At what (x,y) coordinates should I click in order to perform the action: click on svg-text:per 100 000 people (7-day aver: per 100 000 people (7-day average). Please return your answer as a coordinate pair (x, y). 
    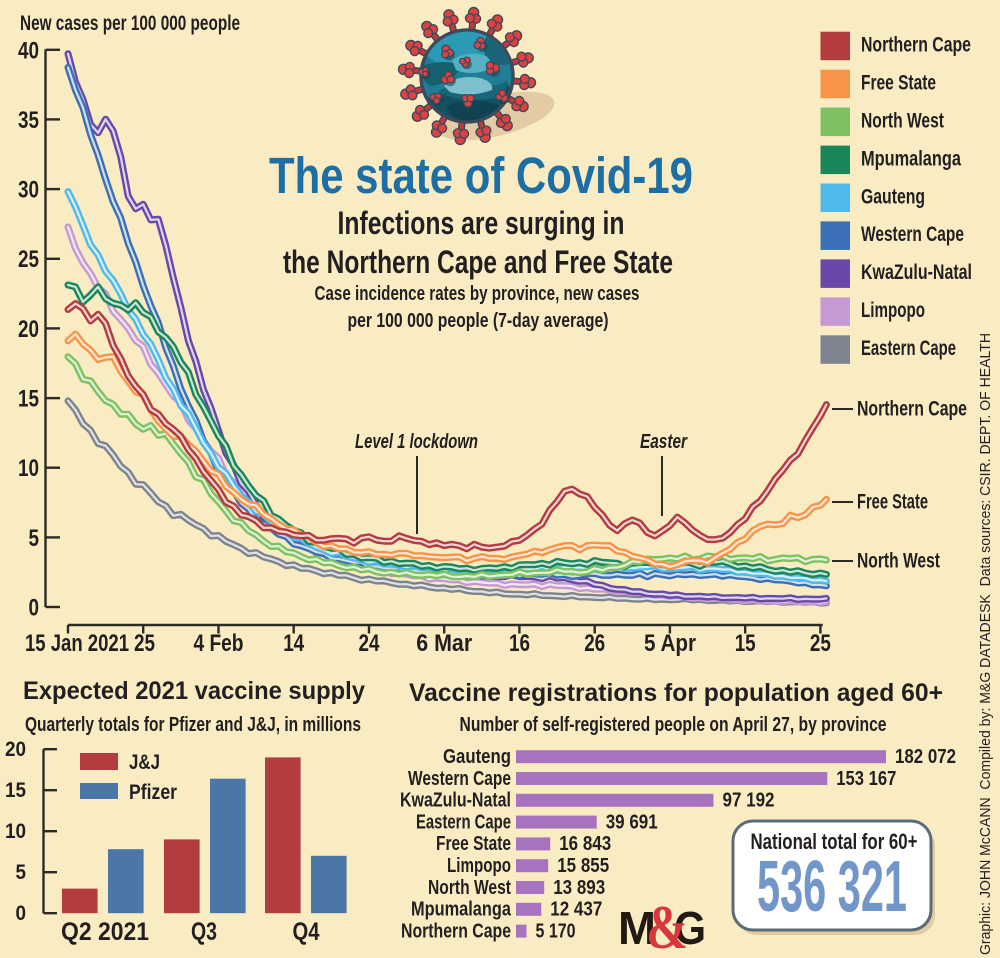
    Looking at the image, I should click on (478, 321).